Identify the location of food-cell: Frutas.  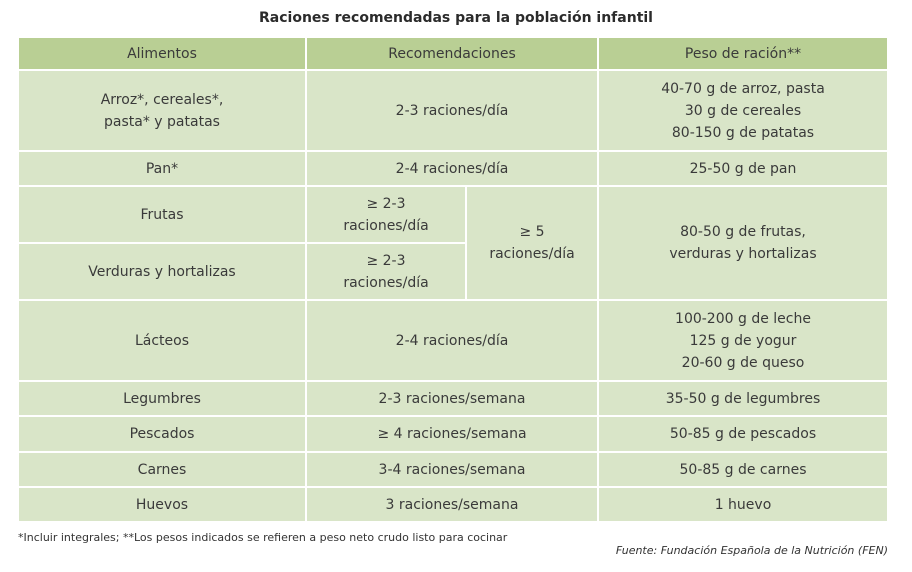
(162, 214).